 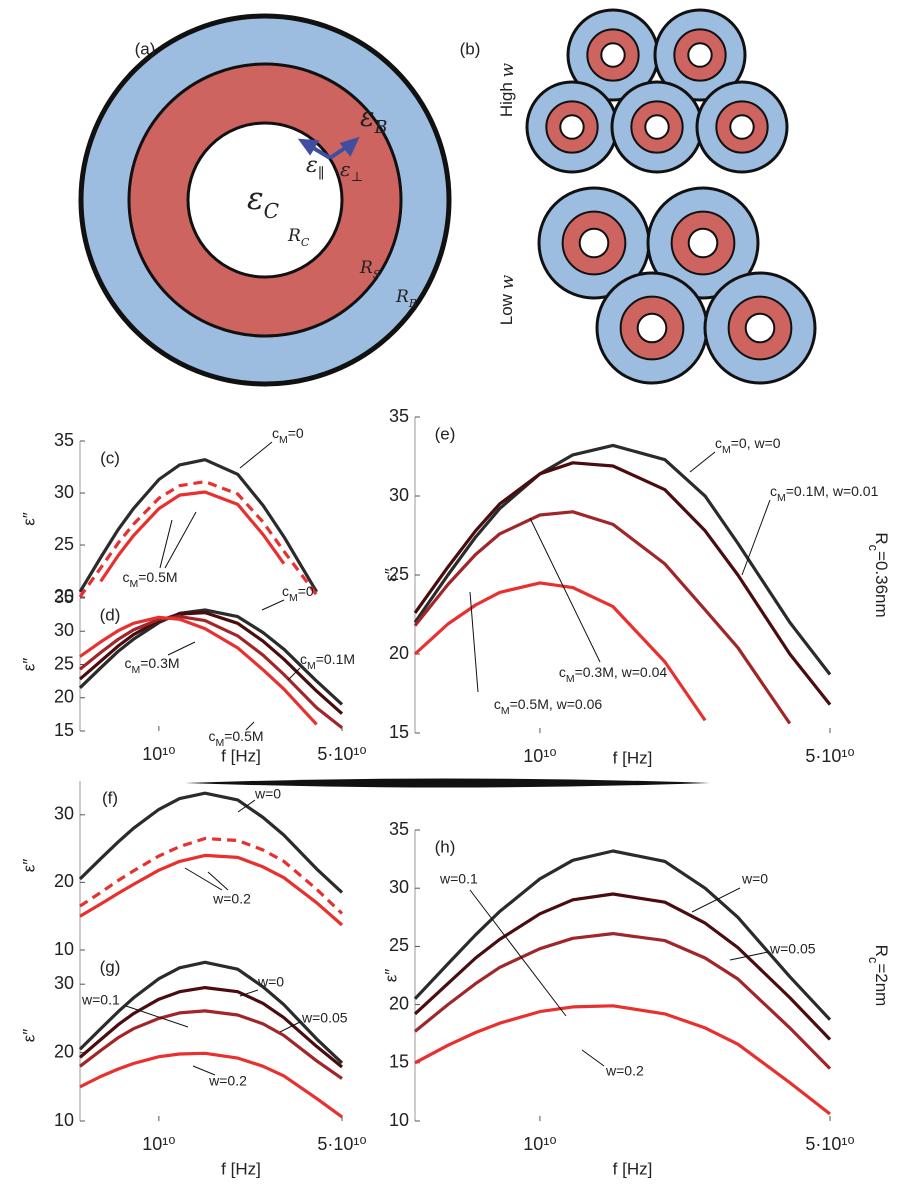 I want to click on side-label: Rc=0.36nm, so click(x=878, y=574).